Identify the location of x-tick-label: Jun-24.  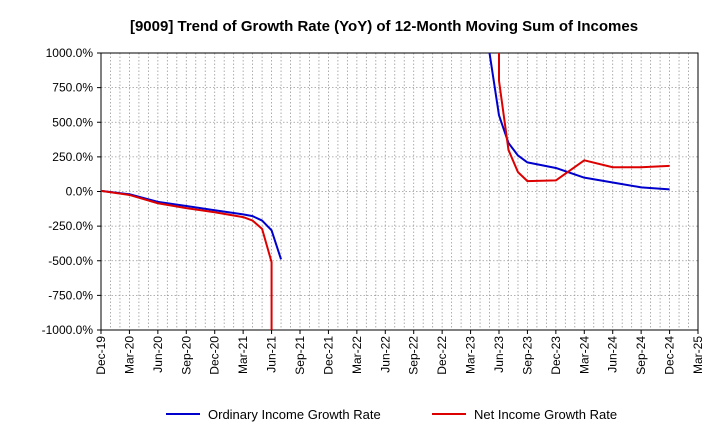
(613, 354).